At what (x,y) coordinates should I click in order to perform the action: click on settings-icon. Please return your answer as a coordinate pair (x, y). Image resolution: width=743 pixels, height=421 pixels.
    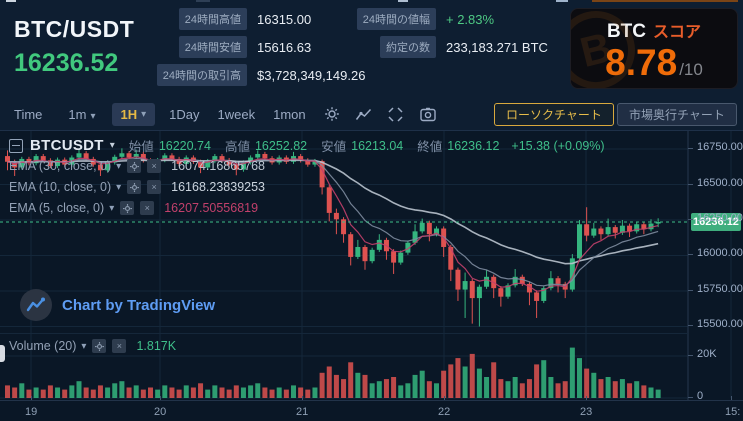
    Looking at the image, I should click on (332, 114).